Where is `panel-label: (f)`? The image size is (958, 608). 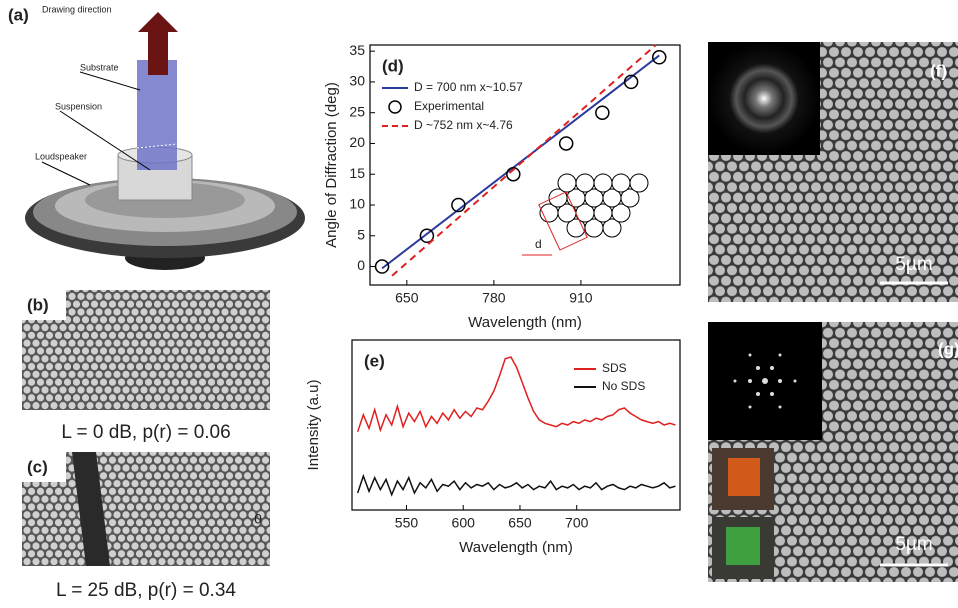
panel-label: (f) is located at coordinates (938, 70).